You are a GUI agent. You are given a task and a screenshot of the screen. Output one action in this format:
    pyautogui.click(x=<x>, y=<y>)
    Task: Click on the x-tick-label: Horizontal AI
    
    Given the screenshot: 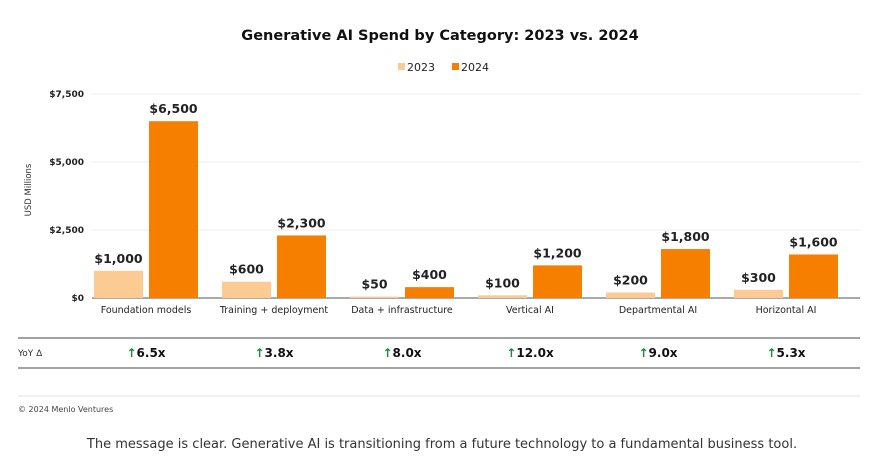 What is the action you would take?
    pyautogui.click(x=786, y=310)
    